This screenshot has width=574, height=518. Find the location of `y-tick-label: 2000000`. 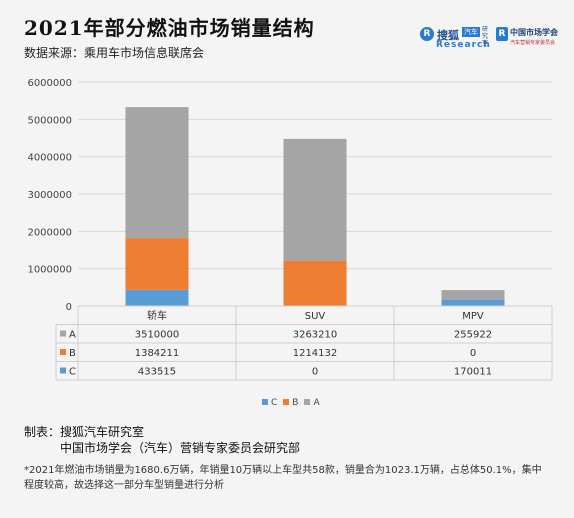

y-tick-label: 2000000 is located at coordinates (49, 232).